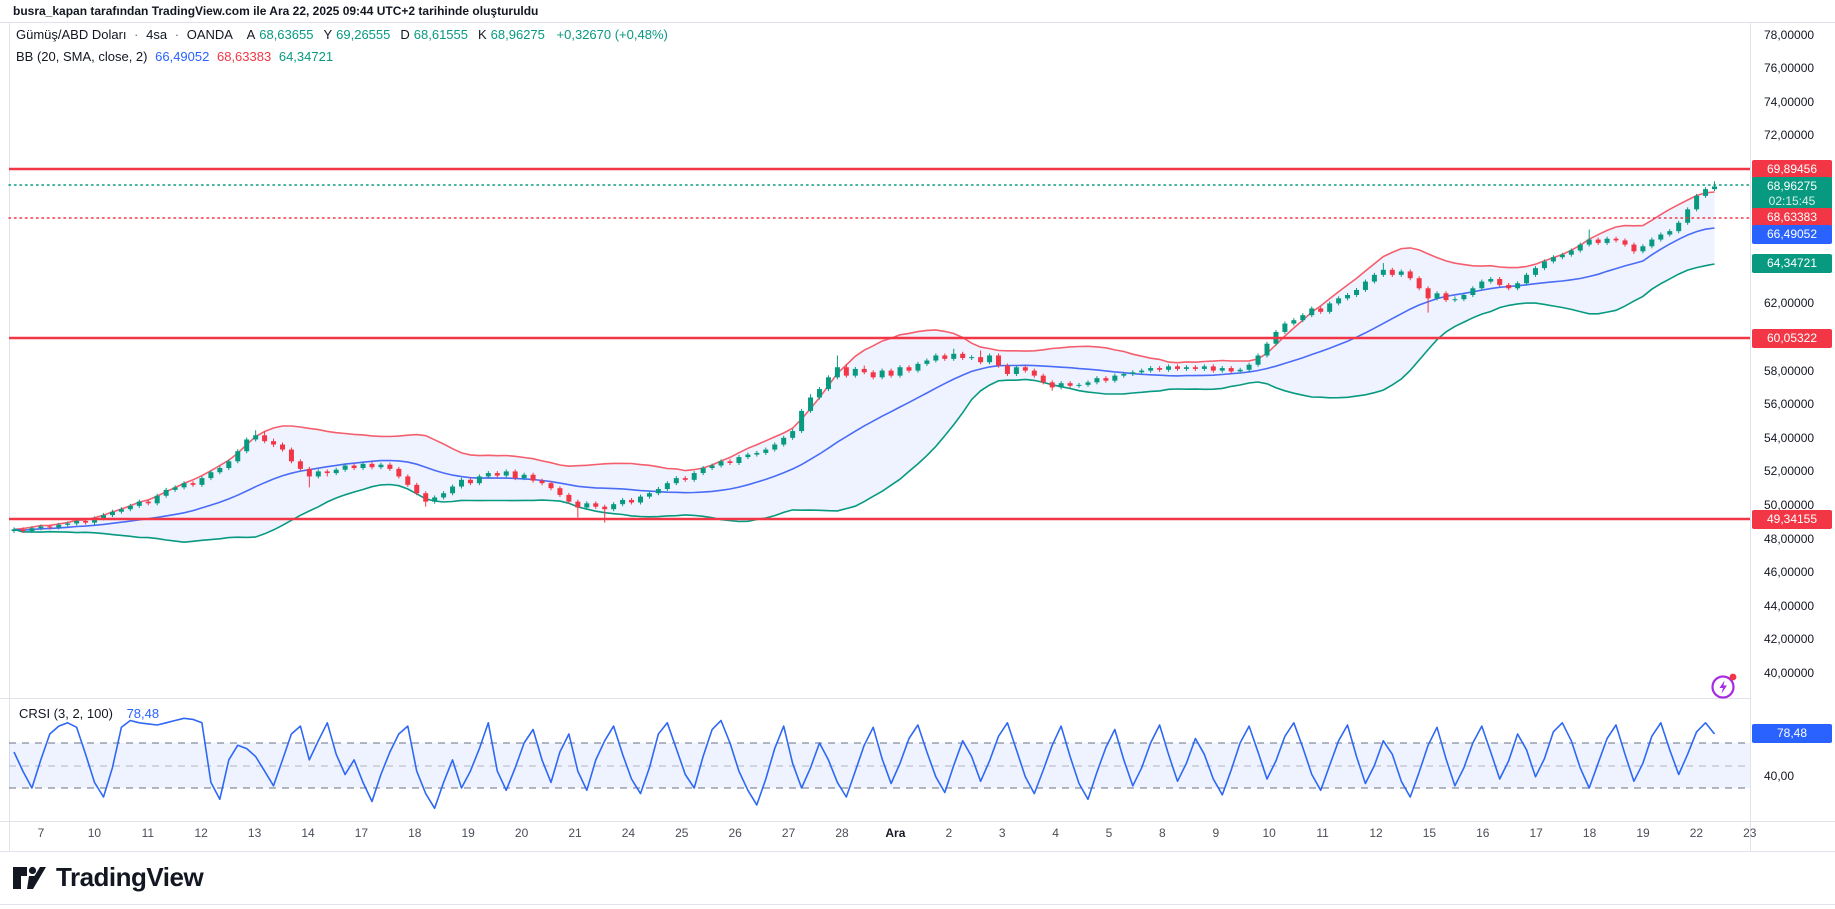  I want to click on symbol-title: Gümüş/ABD Doları, so click(71, 34).